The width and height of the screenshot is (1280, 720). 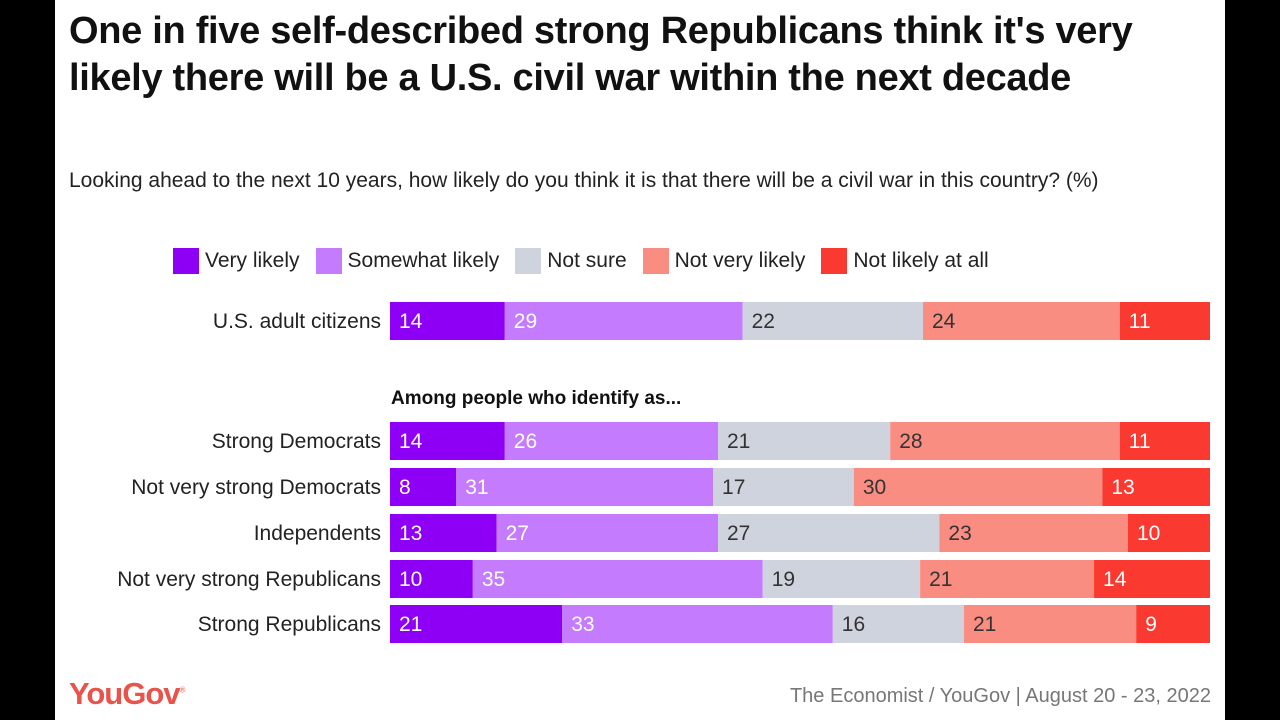 What do you see at coordinates (733, 487) in the screenshot?
I see `data-label: 17` at bounding box center [733, 487].